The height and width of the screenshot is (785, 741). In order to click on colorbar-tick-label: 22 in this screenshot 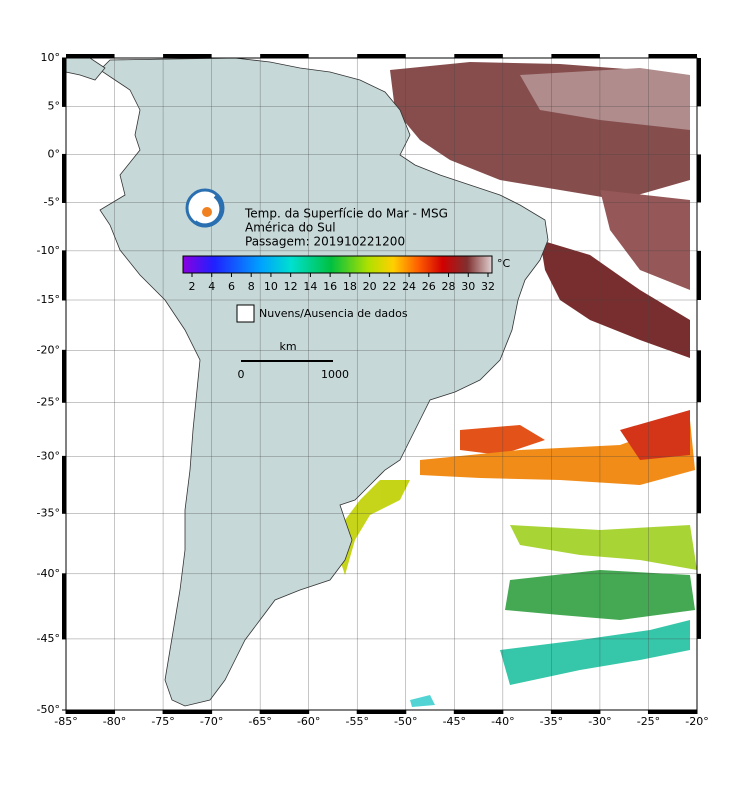, I will do `click(389, 286)`.